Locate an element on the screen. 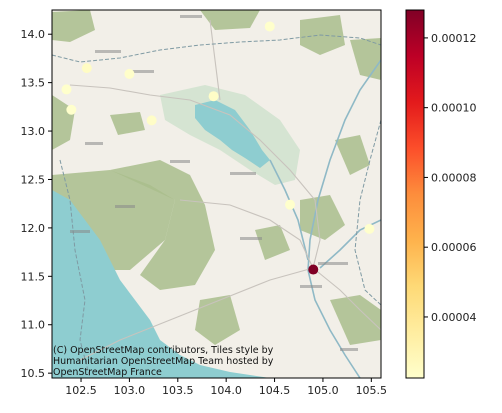  y-tick-label: 11.0 is located at coordinates (33, 325).